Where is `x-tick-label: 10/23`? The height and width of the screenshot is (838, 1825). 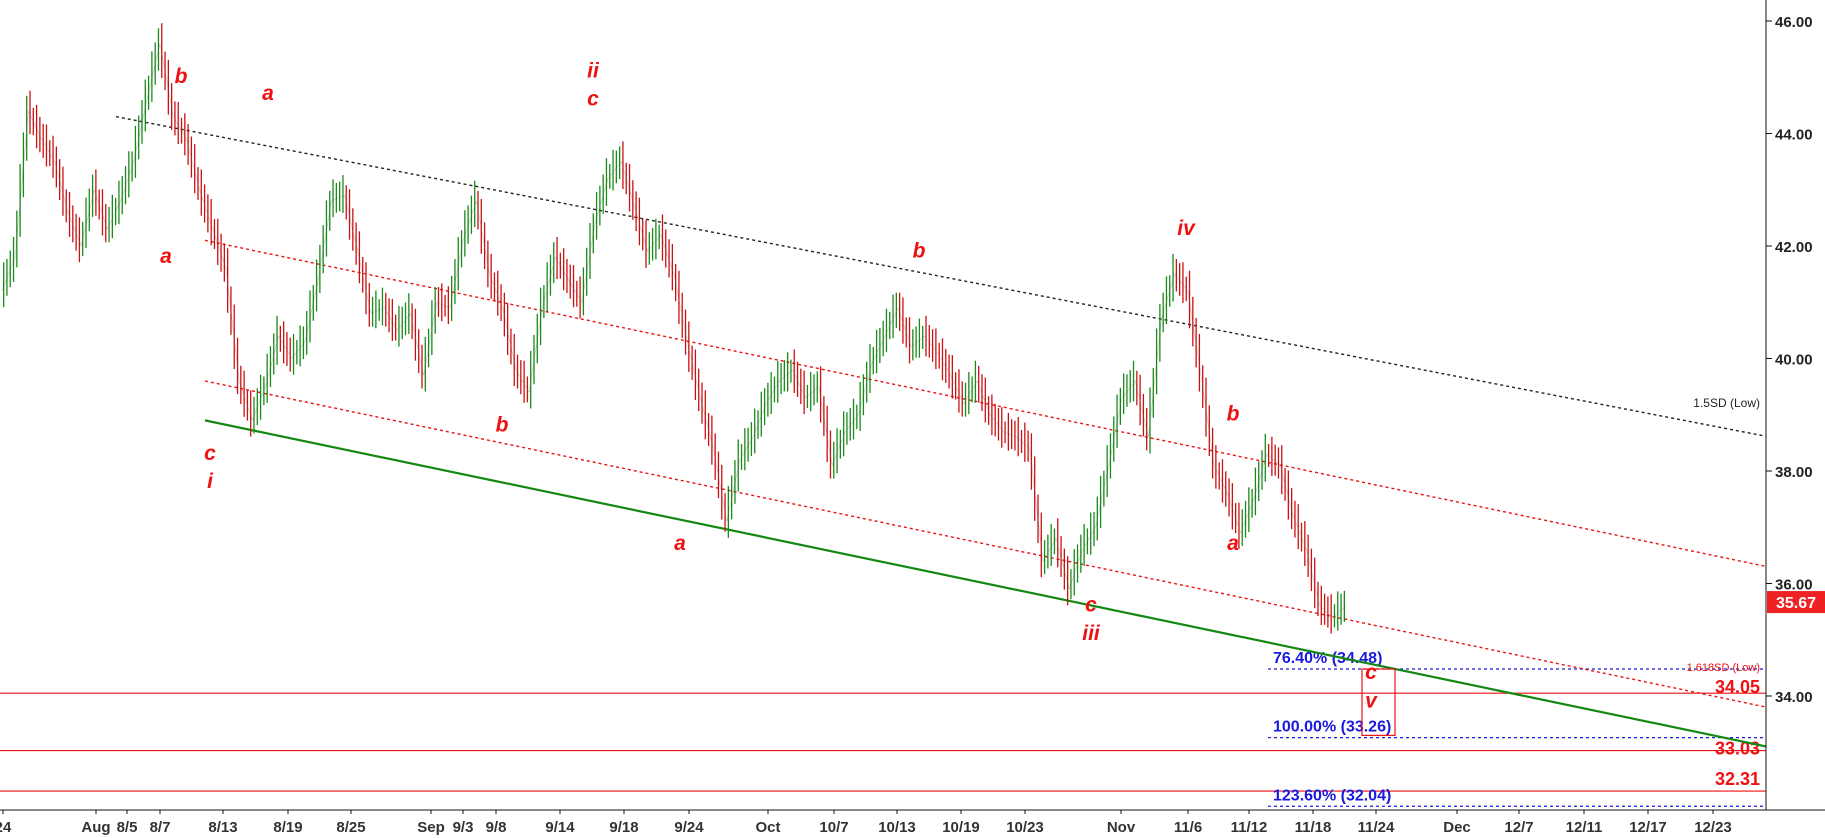
x-tick-label: 10/23 is located at coordinates (1025, 827).